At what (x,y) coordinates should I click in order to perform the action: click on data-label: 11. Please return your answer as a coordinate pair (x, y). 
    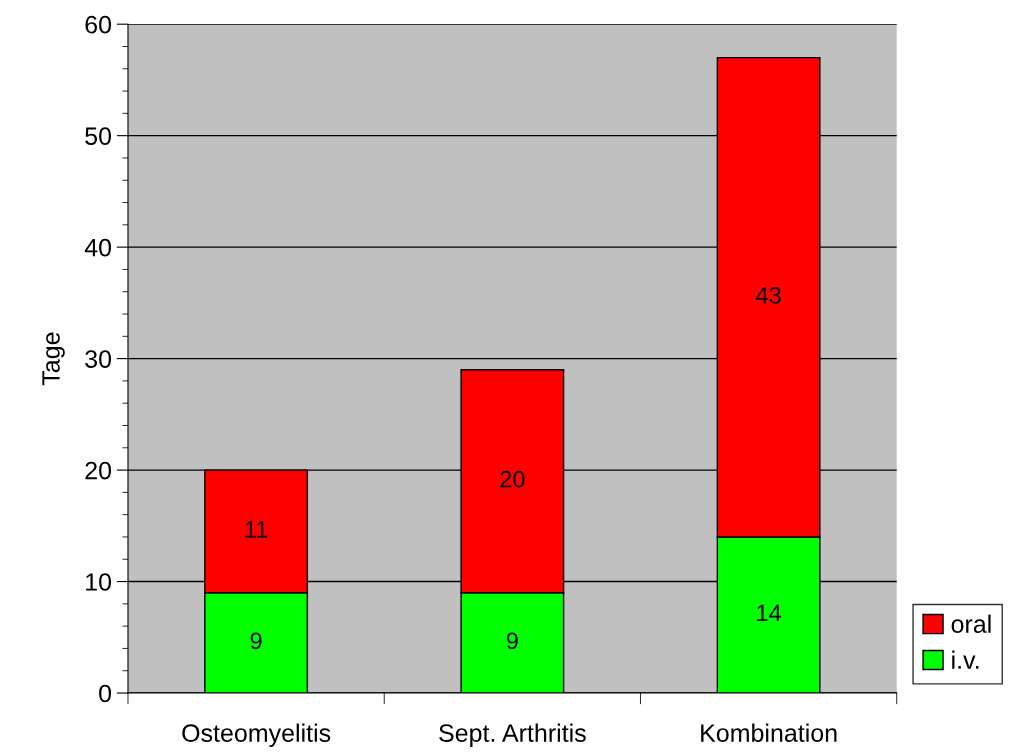
    Looking at the image, I should click on (256, 529).